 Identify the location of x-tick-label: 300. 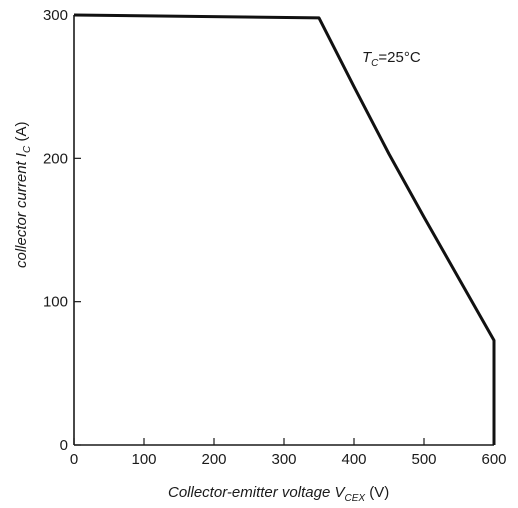
(283, 459).